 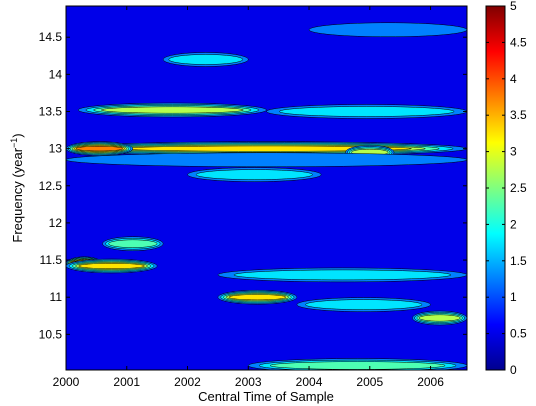 I want to click on colorbar-tick-label: 5, so click(x=513, y=6).